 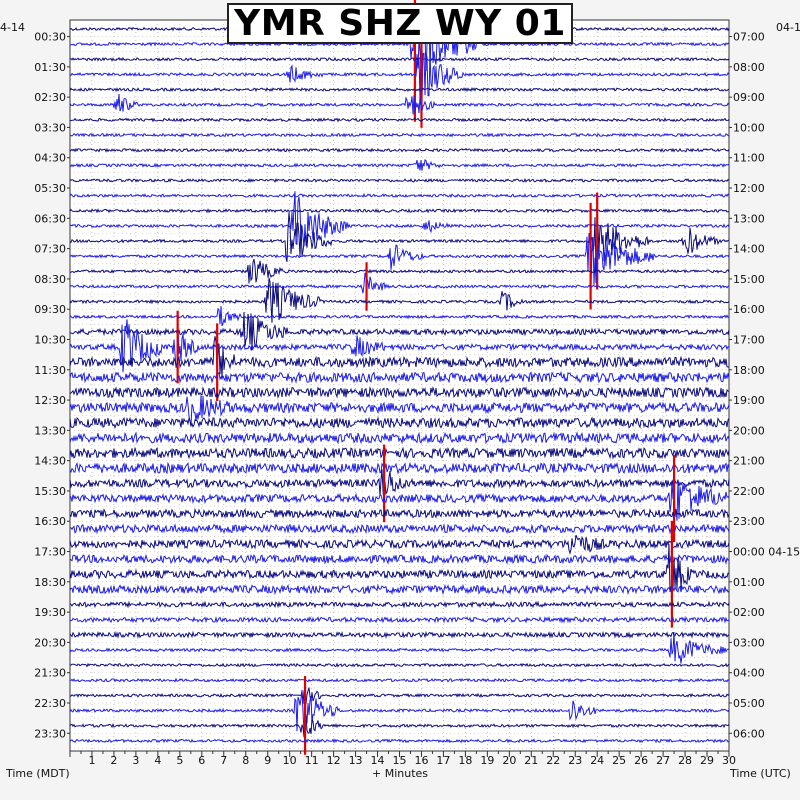 I want to click on right-hour-label: 01:00, so click(x=749, y=582).